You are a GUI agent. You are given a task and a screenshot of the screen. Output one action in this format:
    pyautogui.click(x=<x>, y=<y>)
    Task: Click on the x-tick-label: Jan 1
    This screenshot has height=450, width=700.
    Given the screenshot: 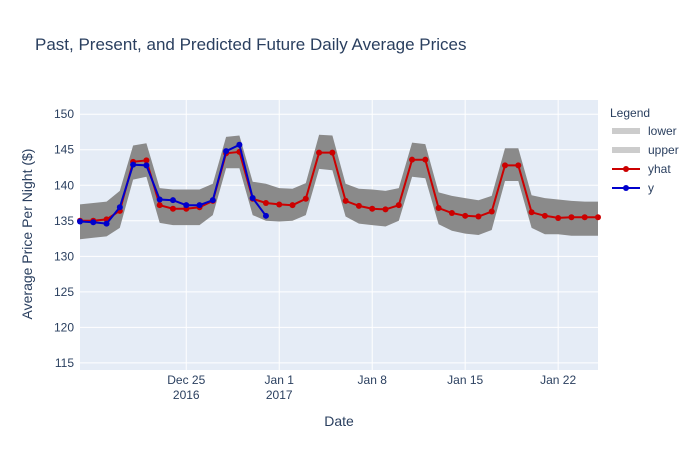 What is the action you would take?
    pyautogui.click(x=280, y=380)
    